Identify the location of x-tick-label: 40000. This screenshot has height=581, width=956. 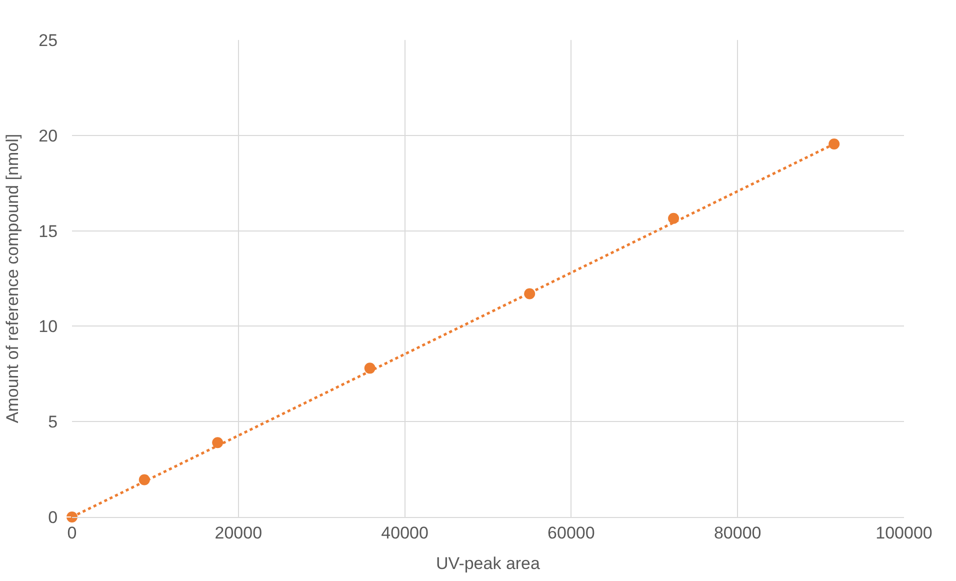
(404, 532).